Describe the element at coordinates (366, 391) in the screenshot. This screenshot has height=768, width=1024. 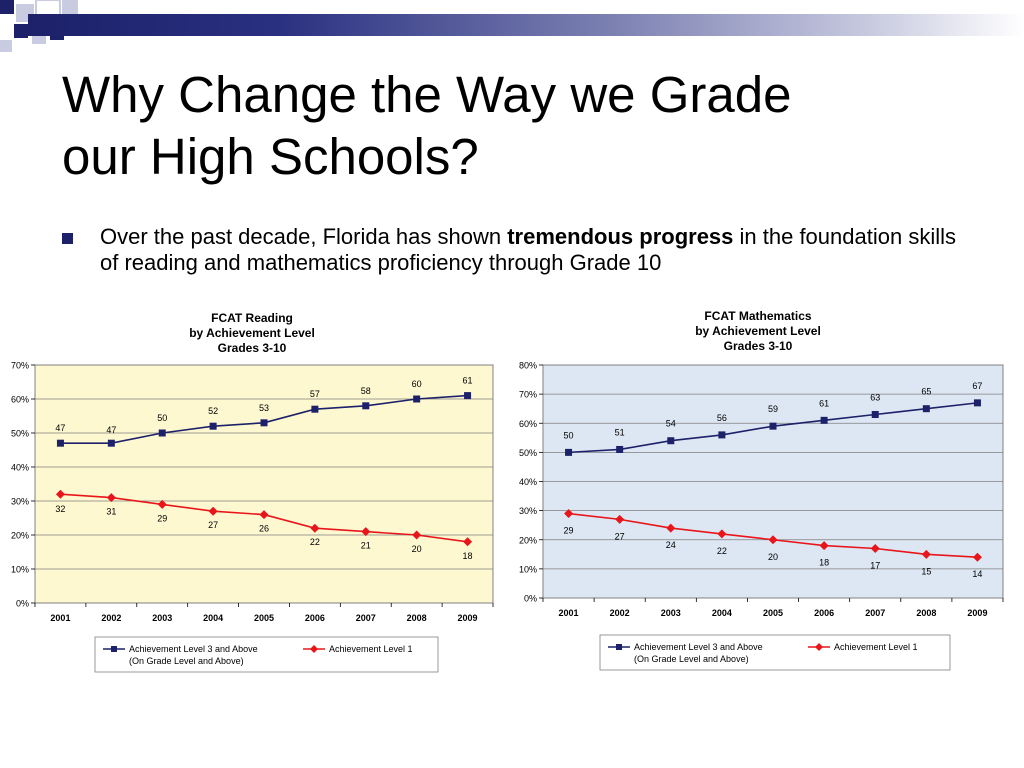
I see `data-label: 58` at that location.